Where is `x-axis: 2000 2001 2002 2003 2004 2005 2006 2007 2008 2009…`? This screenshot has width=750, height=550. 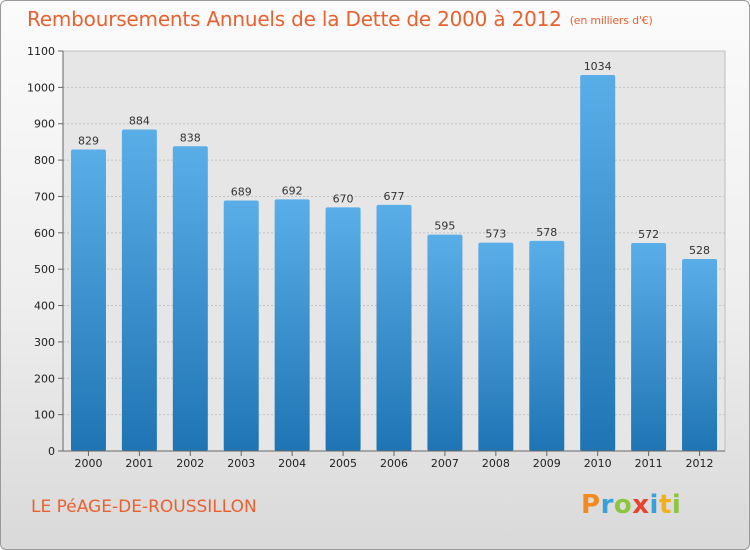 x-axis: 2000 2001 2002 2003 2004 2005 2006 2007 2008 2009… is located at coordinates (394, 460).